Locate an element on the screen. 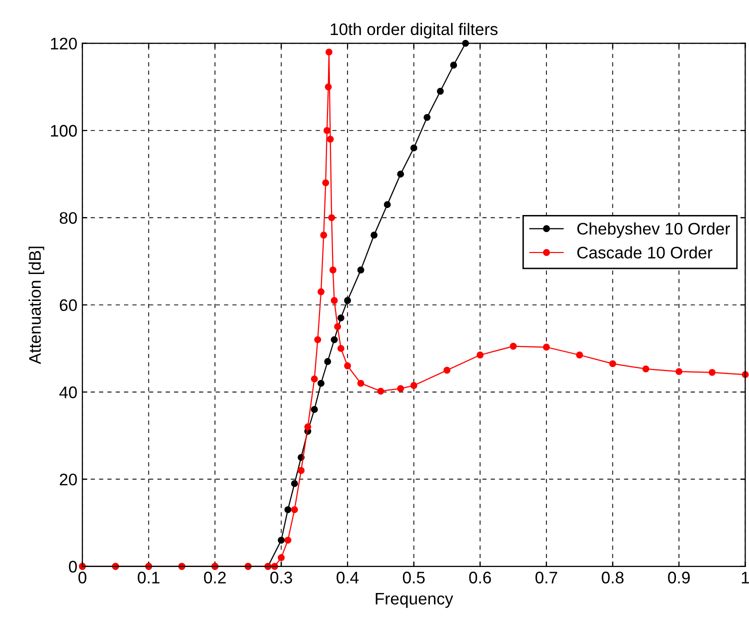 The image size is (749, 619). y-tick-label: 80 is located at coordinates (68, 218).